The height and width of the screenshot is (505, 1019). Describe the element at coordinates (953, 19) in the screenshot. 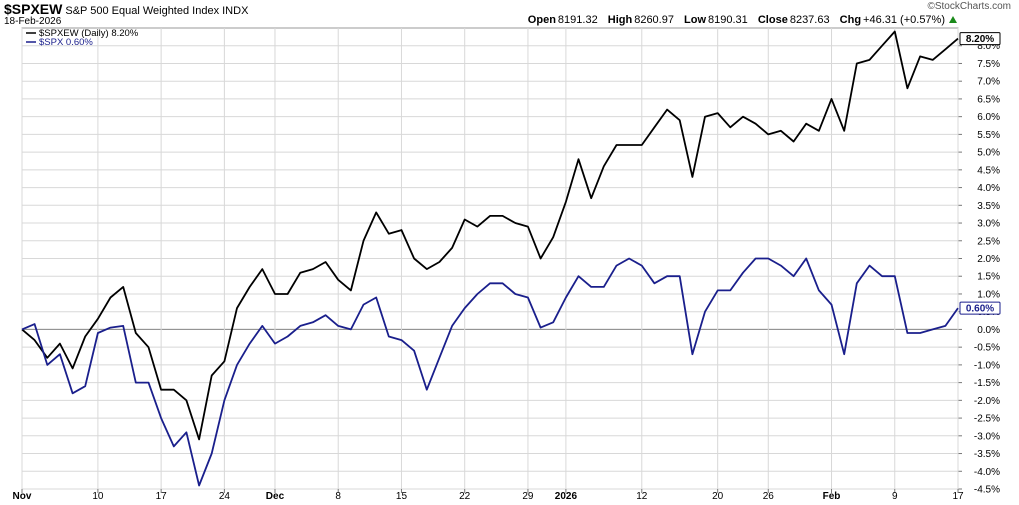

I see `up-triangle-icon` at that location.